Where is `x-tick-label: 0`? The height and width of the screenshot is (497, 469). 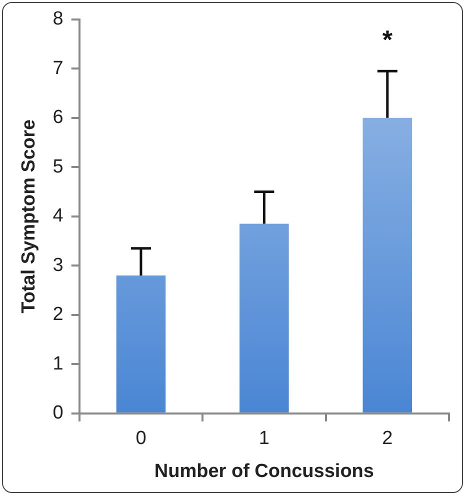 x-tick-label: 0 is located at coordinates (141, 439).